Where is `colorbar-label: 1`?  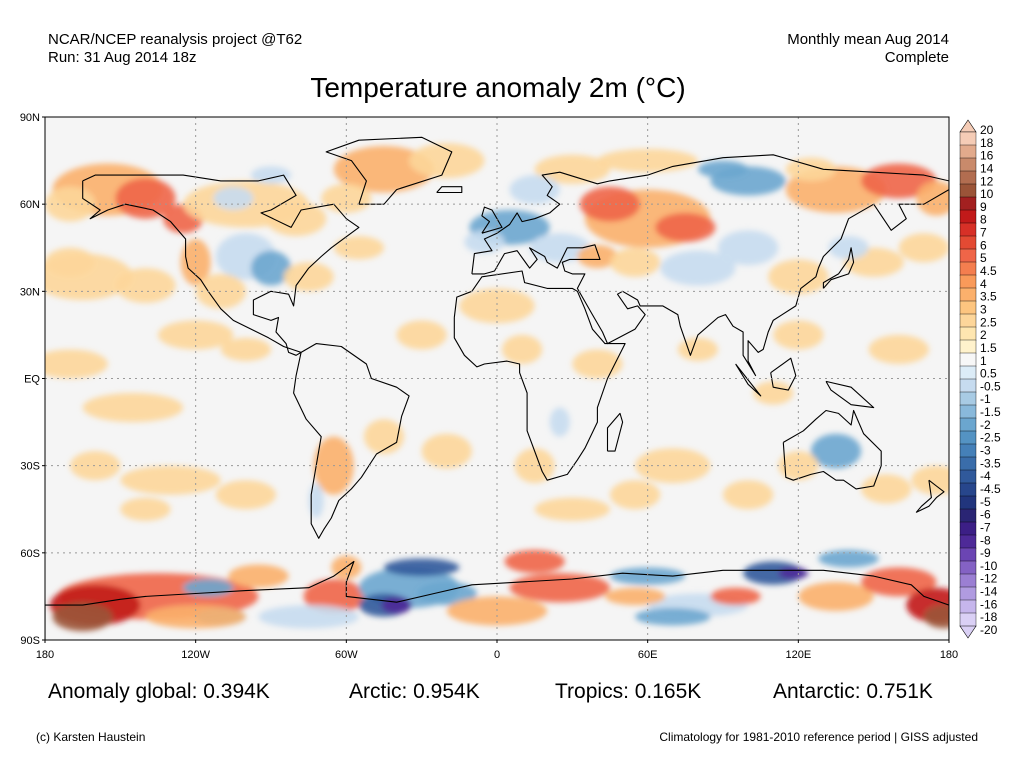 colorbar-label: 1 is located at coordinates (983, 361).